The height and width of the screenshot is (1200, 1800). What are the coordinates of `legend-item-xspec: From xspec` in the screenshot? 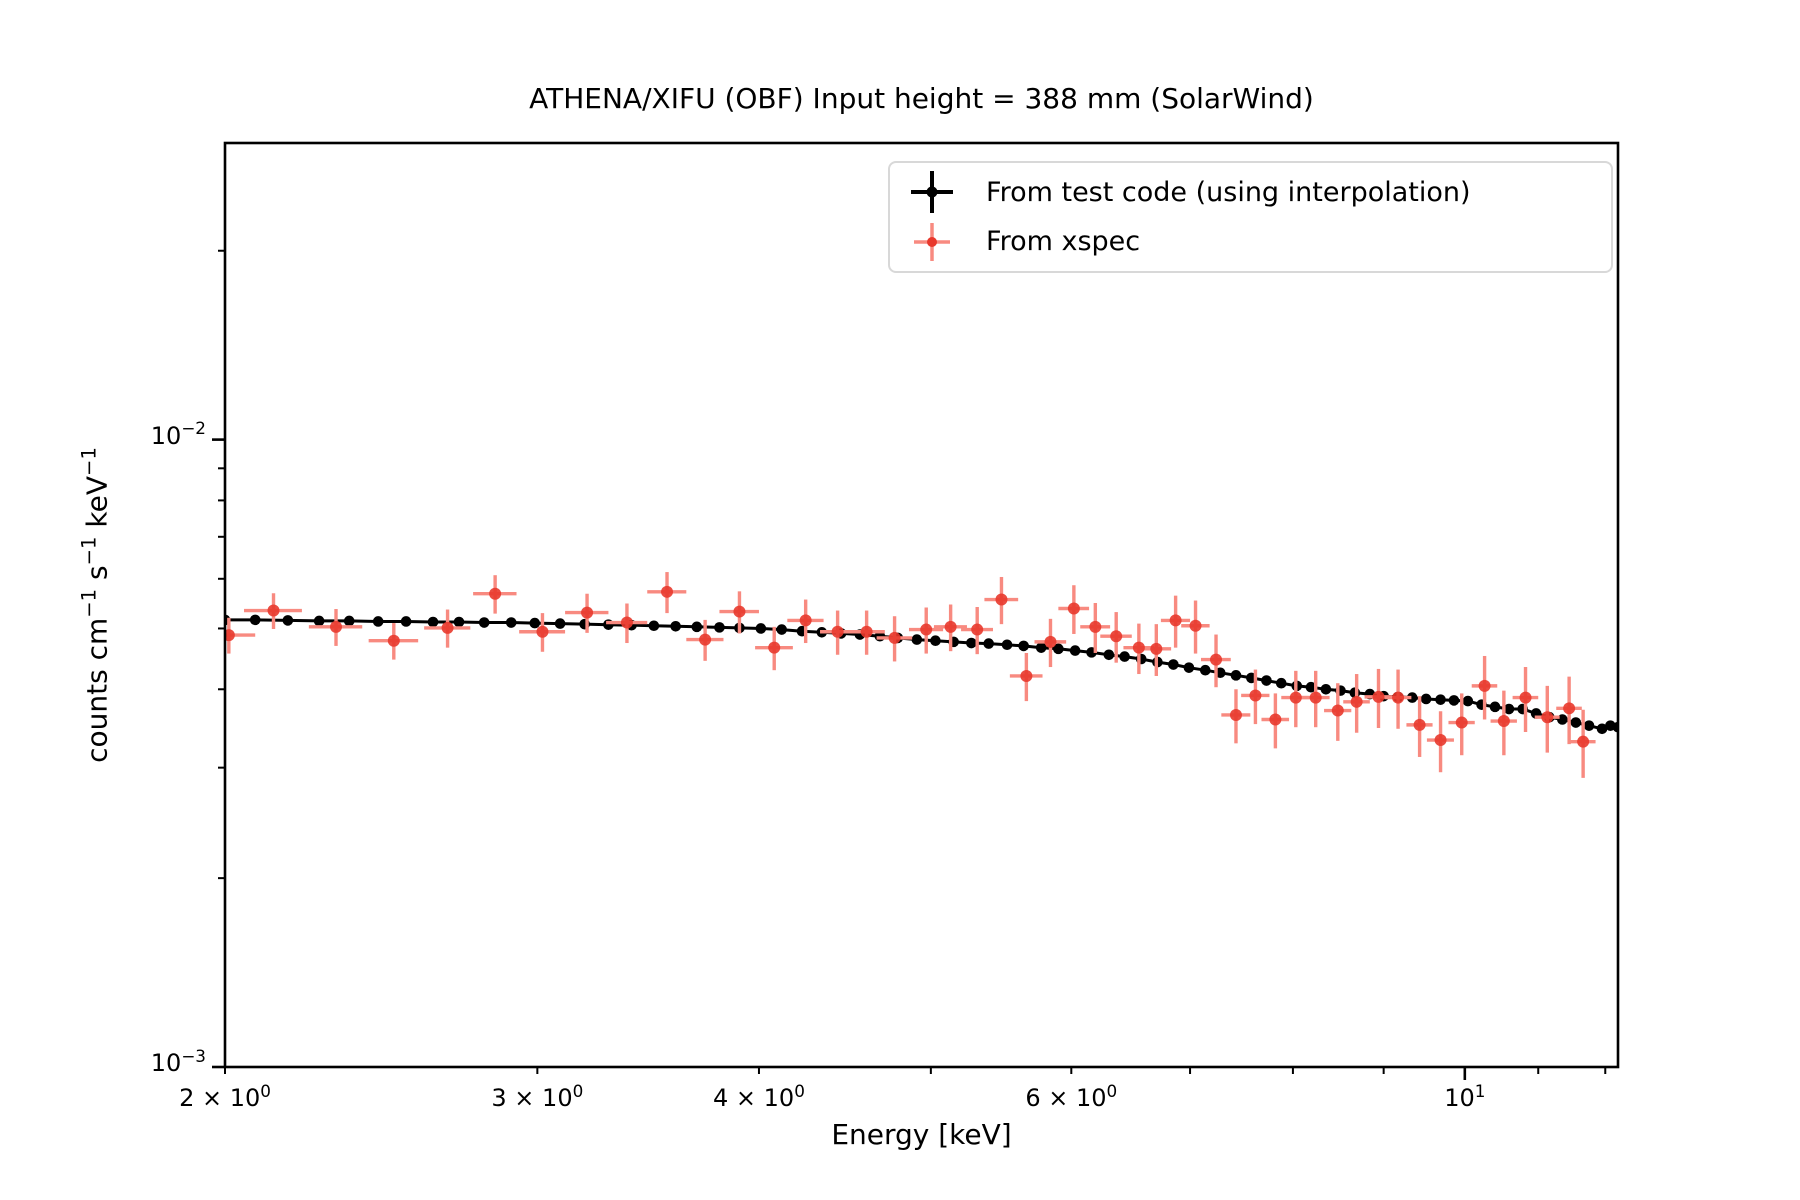 It's located at (1250, 242).